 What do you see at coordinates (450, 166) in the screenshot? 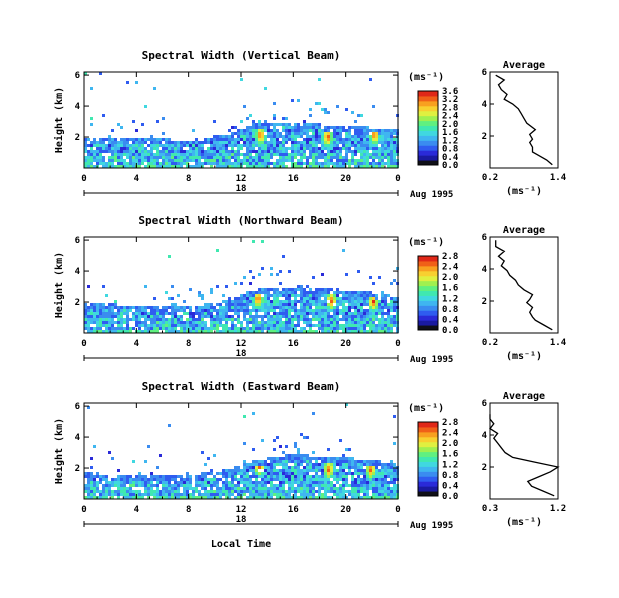
I see `colorbar-tick-label: 0.0` at bounding box center [450, 166].